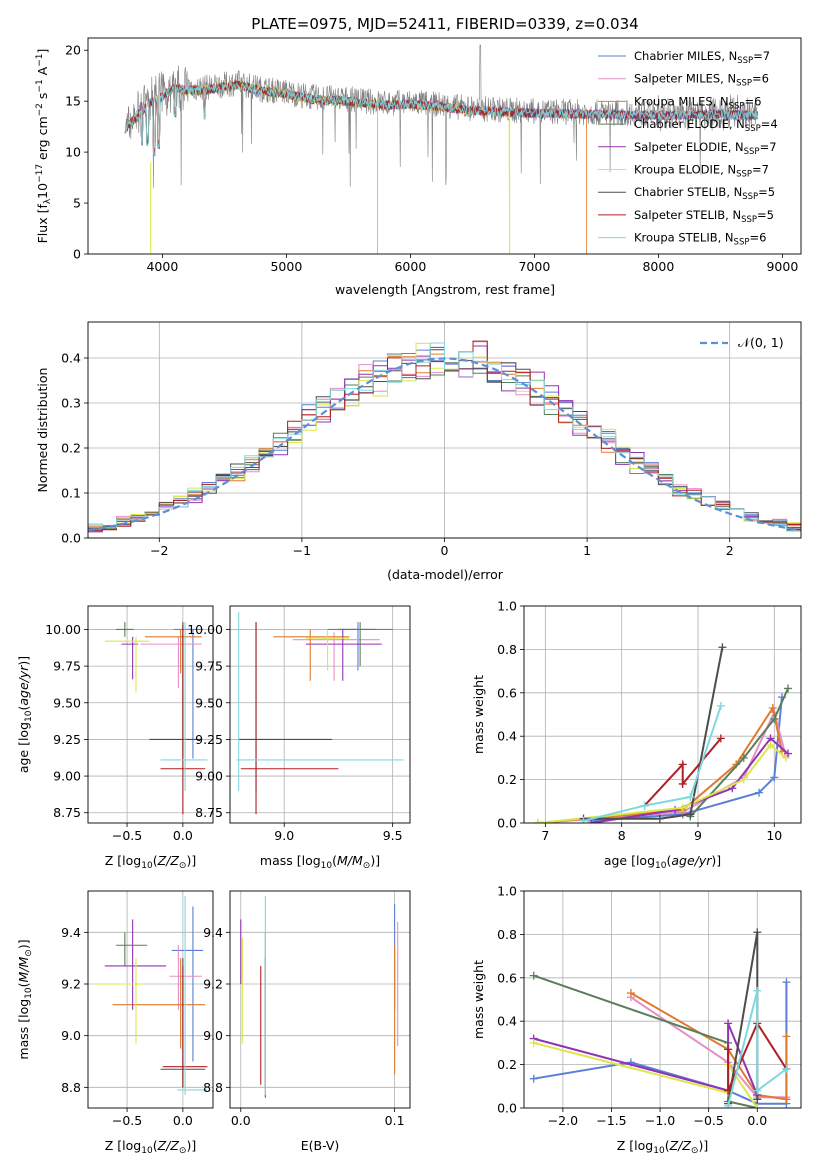 The image size is (819, 1170). I want to click on spectrum-lines, so click(441, 149).